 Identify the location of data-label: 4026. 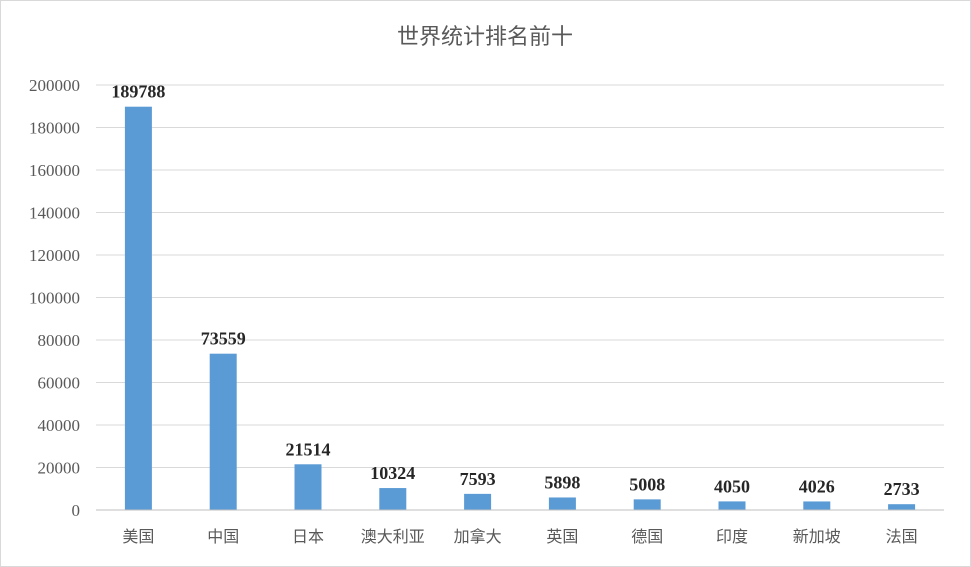
(817, 486).